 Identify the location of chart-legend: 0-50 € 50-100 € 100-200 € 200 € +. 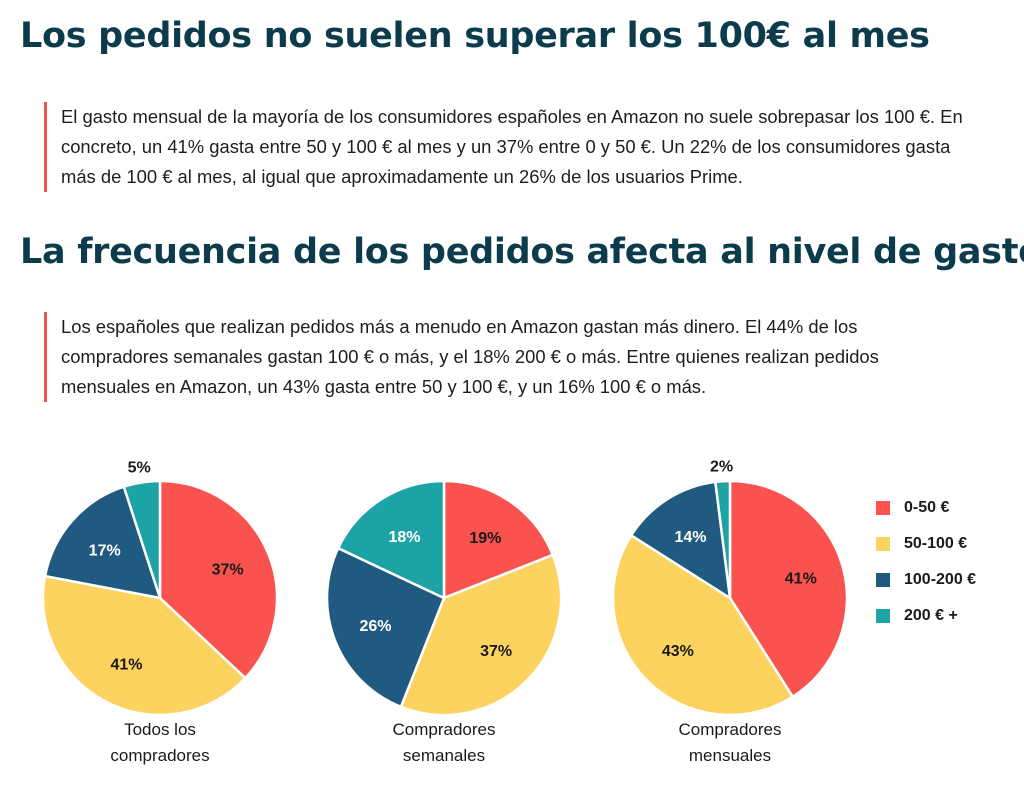
(926, 562).